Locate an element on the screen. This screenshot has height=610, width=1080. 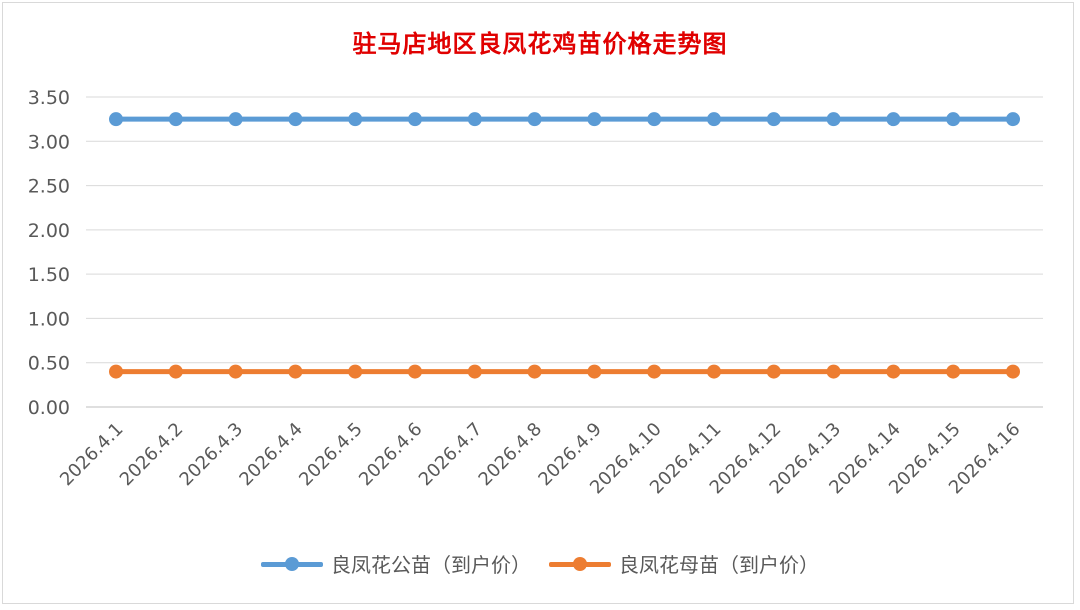
x-tick-label: 2026.4.2 is located at coordinates (152, 455).